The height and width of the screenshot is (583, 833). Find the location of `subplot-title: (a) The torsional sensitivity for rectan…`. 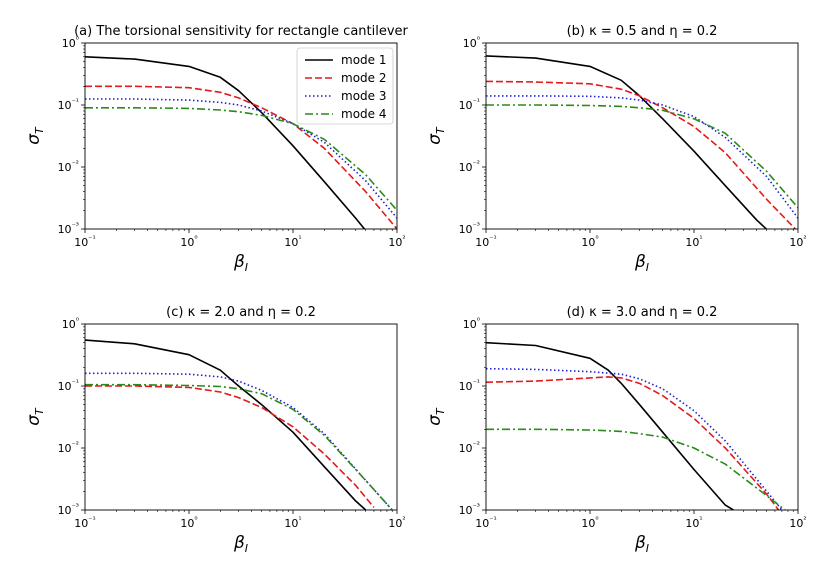

subplot-title: (a) The torsional sensitivity for rectan… is located at coordinates (241, 31).